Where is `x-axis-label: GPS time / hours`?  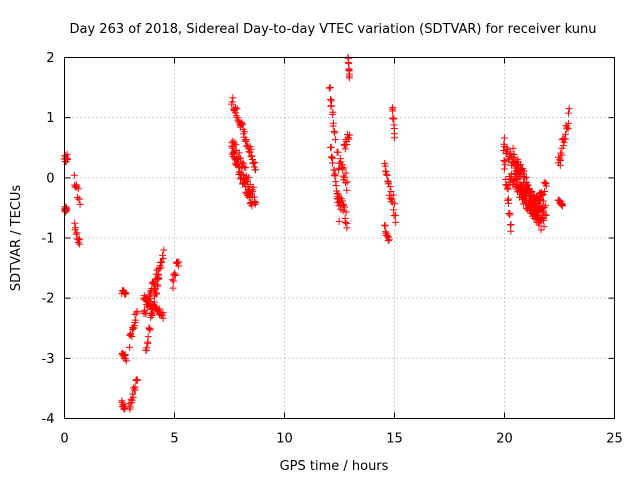
x-axis-label: GPS time / hours is located at coordinates (334, 466).